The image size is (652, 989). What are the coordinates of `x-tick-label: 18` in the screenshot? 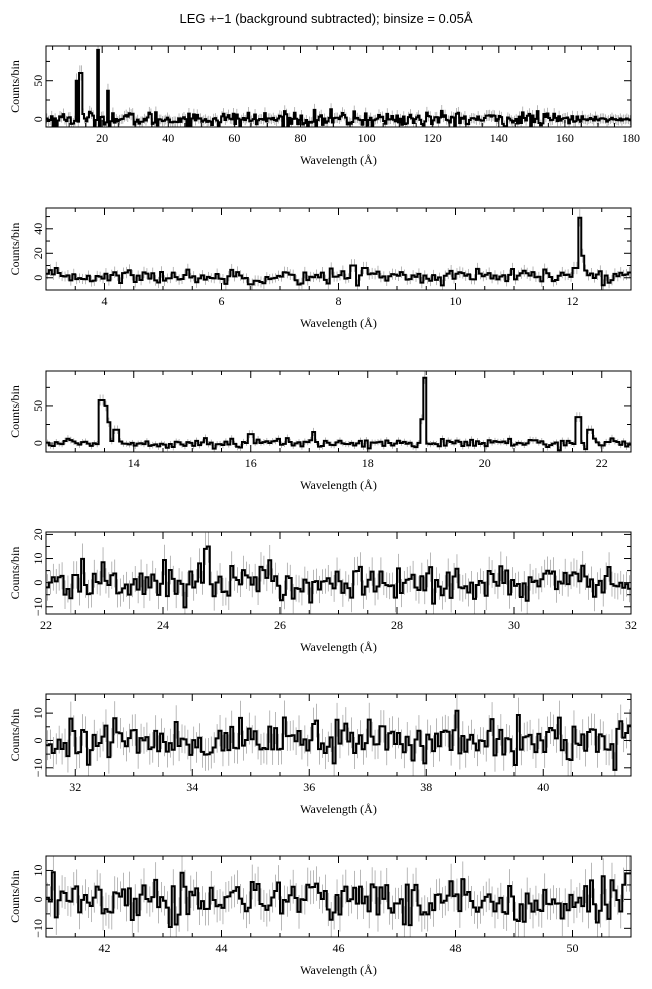 It's located at (368, 463).